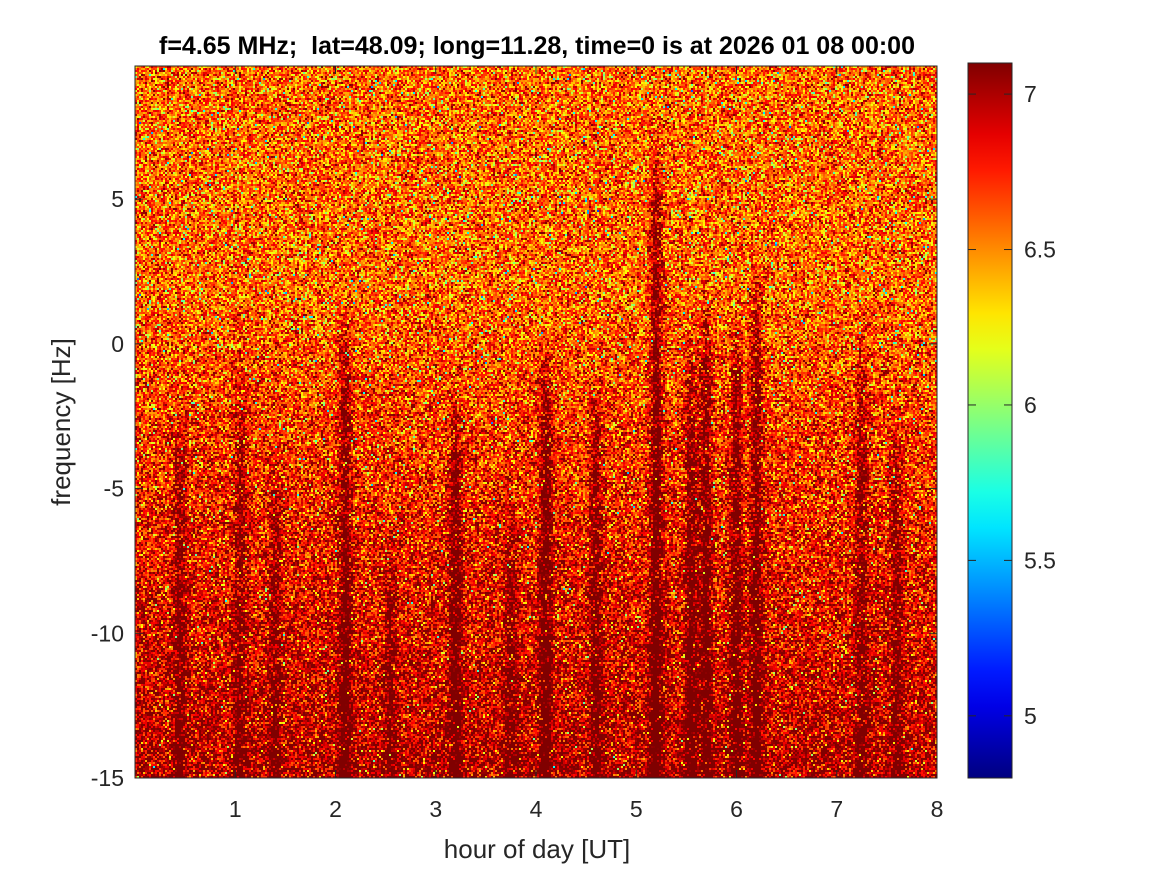 The height and width of the screenshot is (875, 1167). Describe the element at coordinates (736, 809) in the screenshot. I see `x-tick-label: 6` at that location.